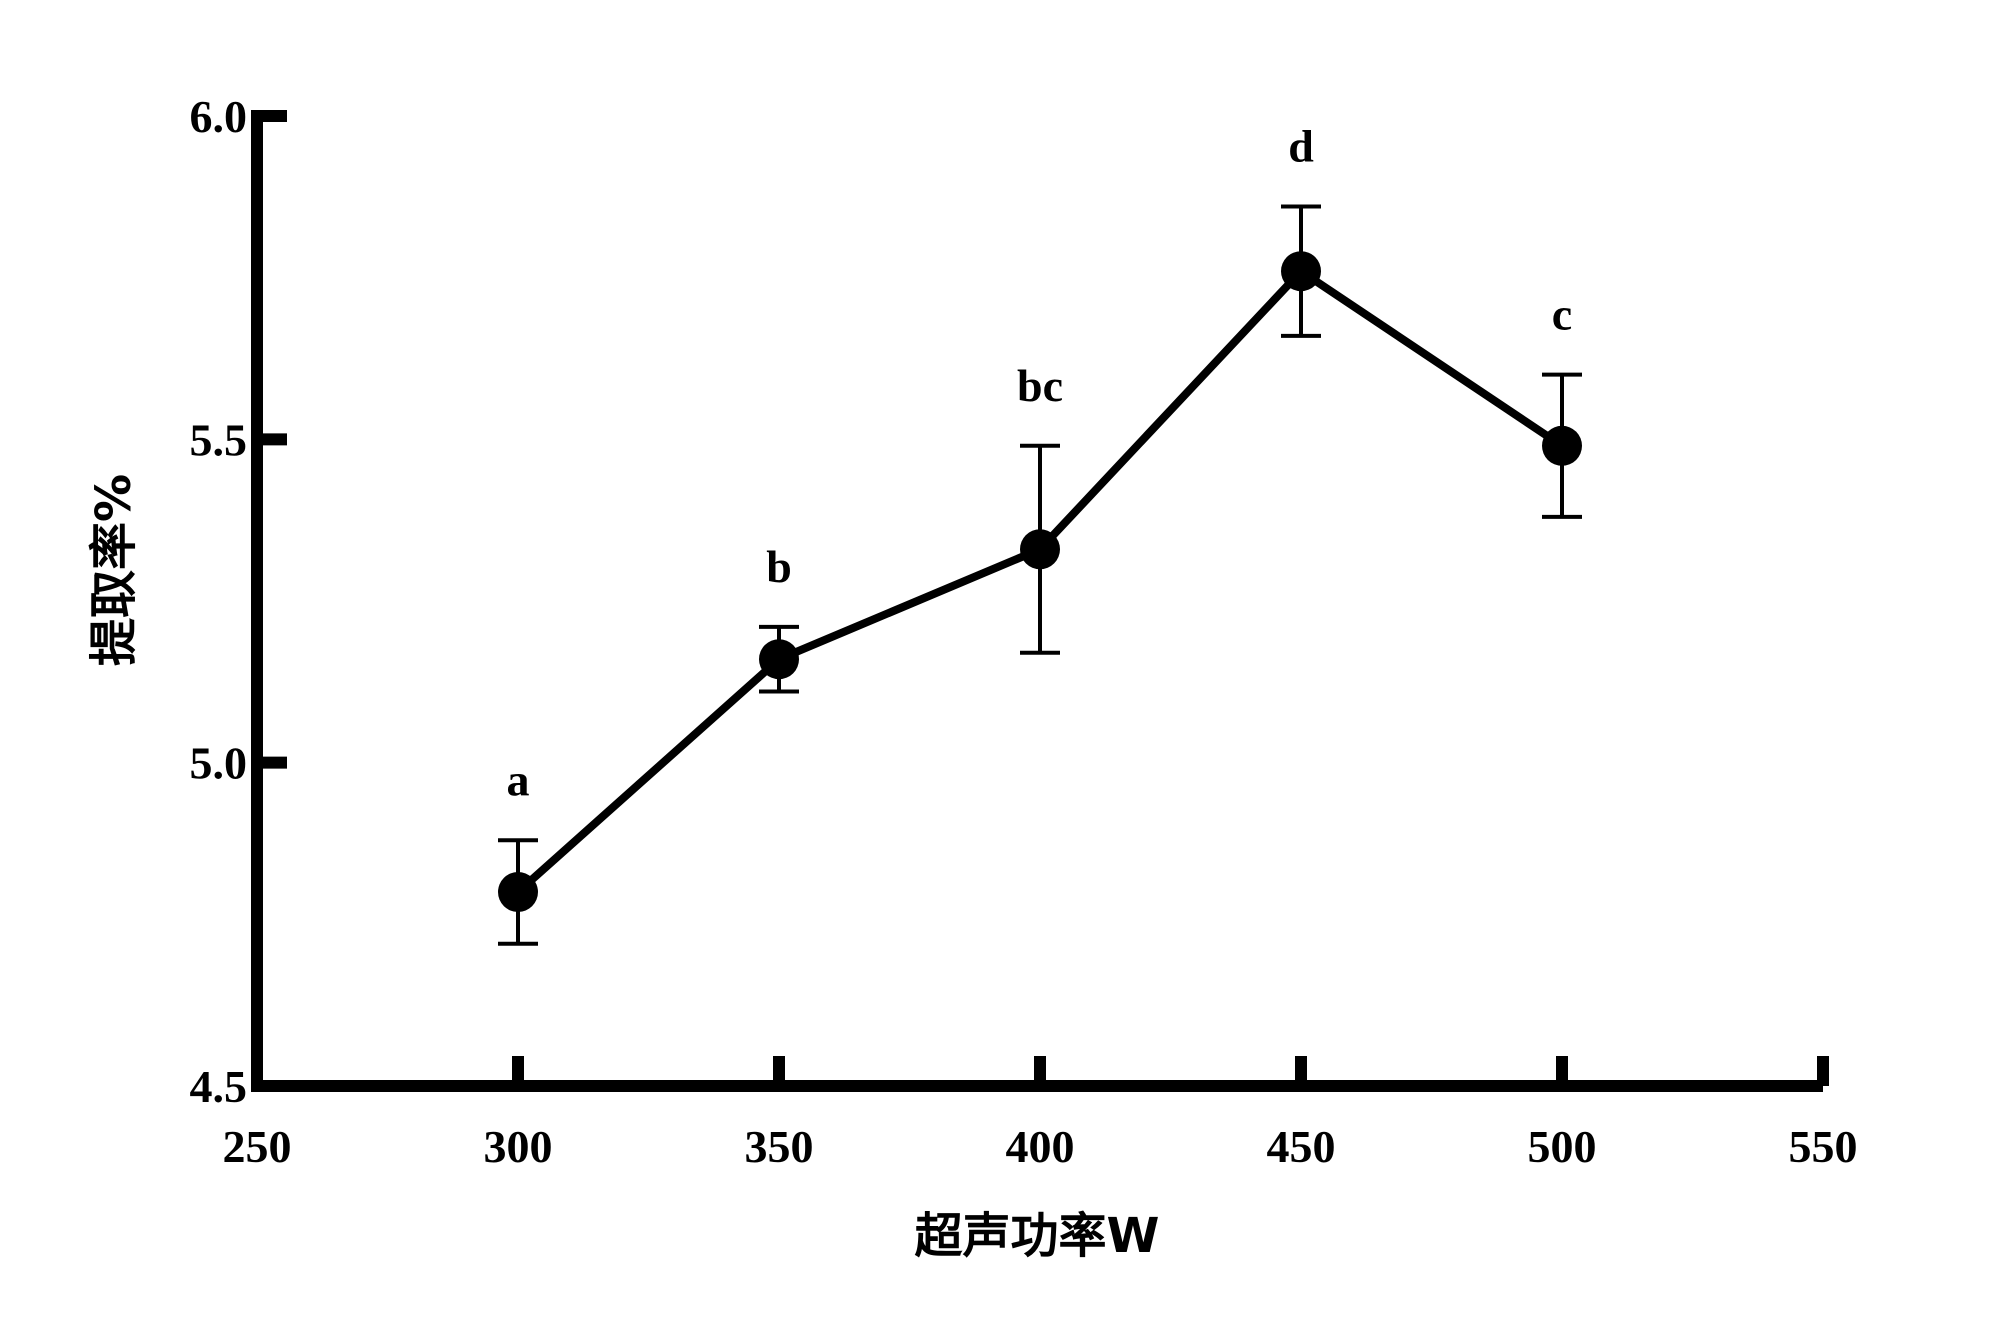  Describe the element at coordinates (1040, 1146) in the screenshot. I see `x-tick-label: 400` at that location.